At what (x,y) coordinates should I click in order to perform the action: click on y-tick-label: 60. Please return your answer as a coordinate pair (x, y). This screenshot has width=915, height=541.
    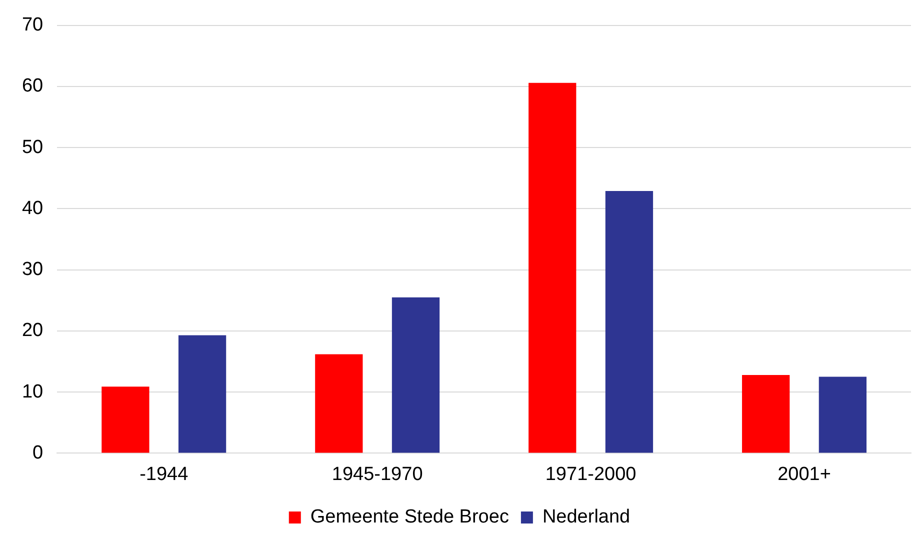
    Looking at the image, I should click on (33, 86).